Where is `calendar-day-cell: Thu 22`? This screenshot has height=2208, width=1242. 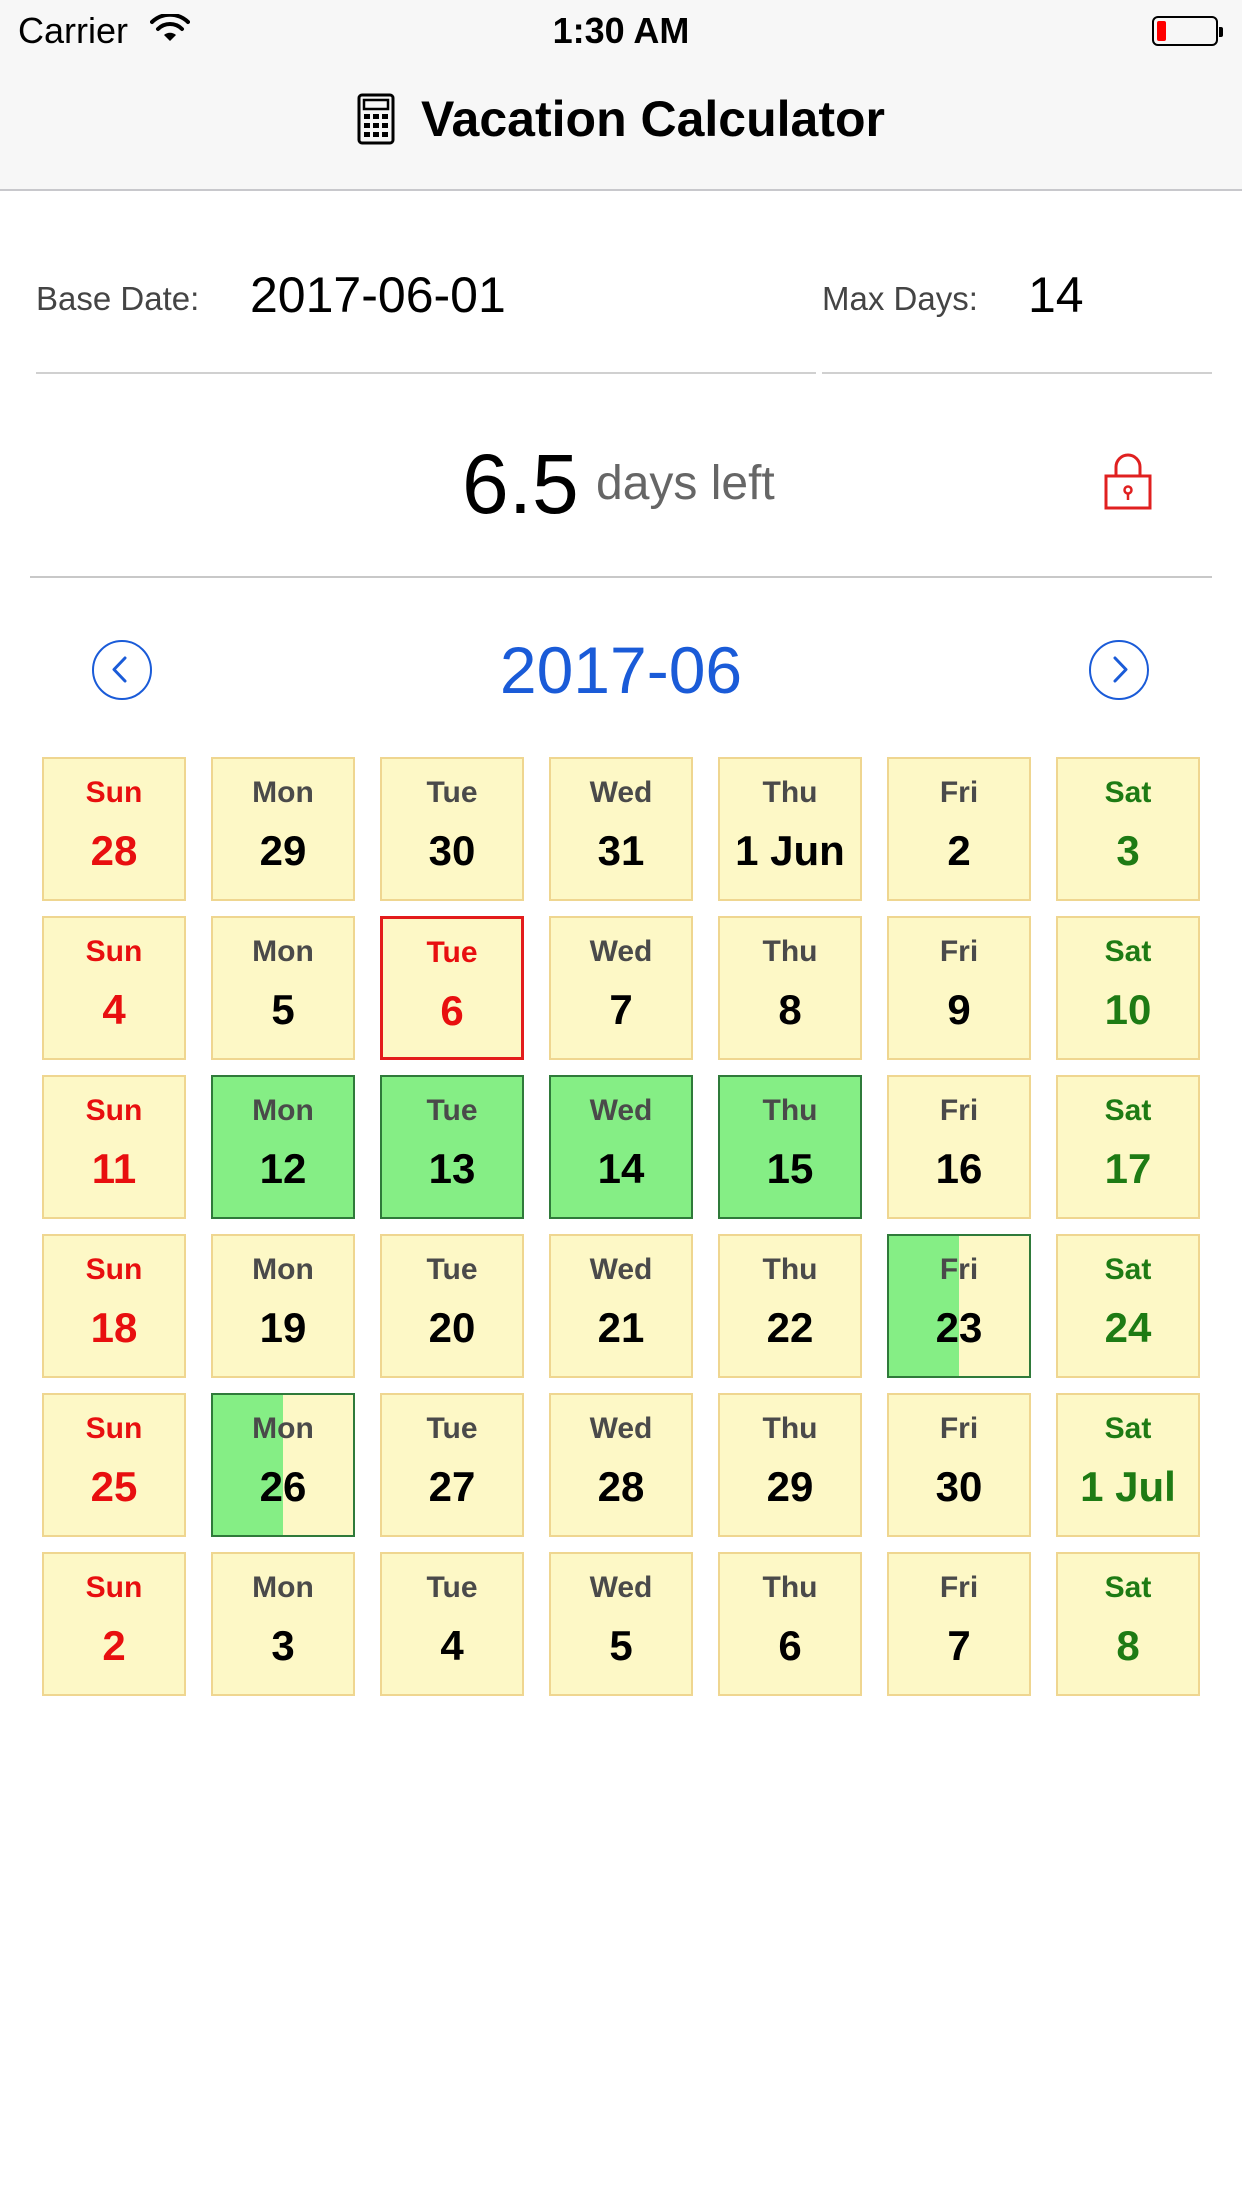 calendar-day-cell: Thu 22 is located at coordinates (790, 1306).